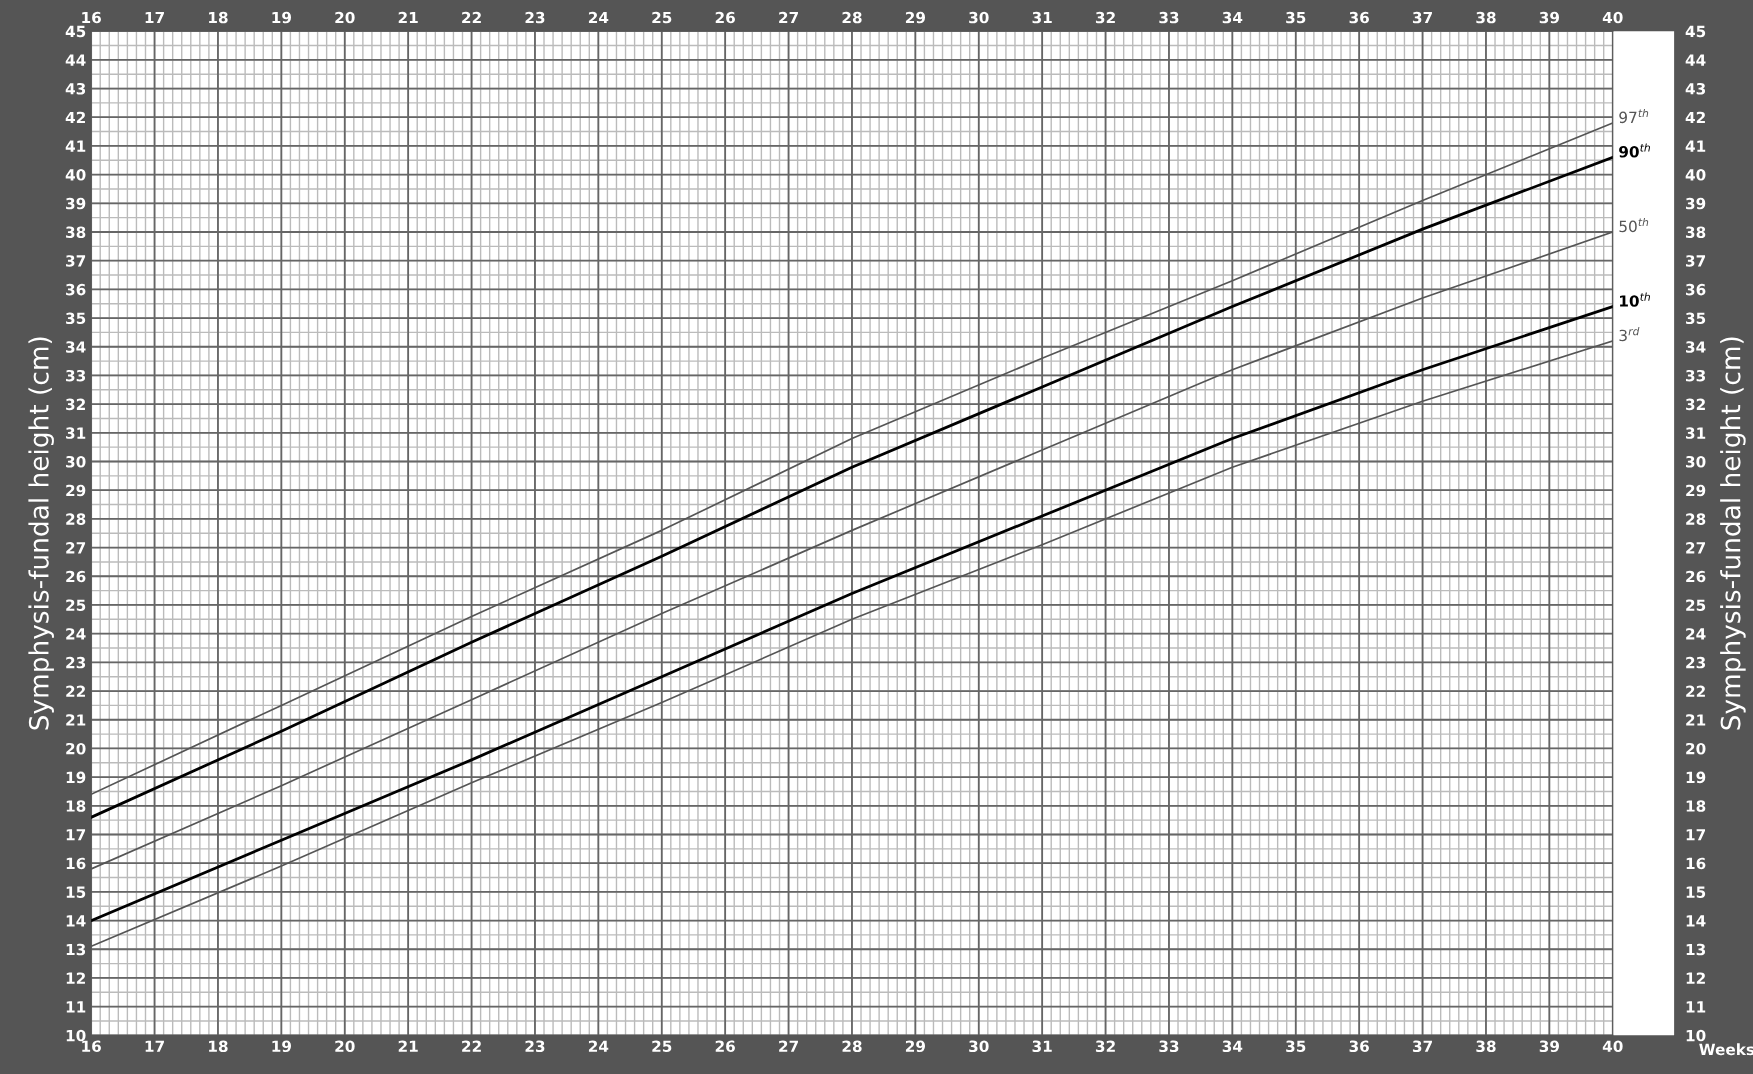  What do you see at coordinates (1042, 17) in the screenshot?
I see `x2-tick-label: 31` at bounding box center [1042, 17].